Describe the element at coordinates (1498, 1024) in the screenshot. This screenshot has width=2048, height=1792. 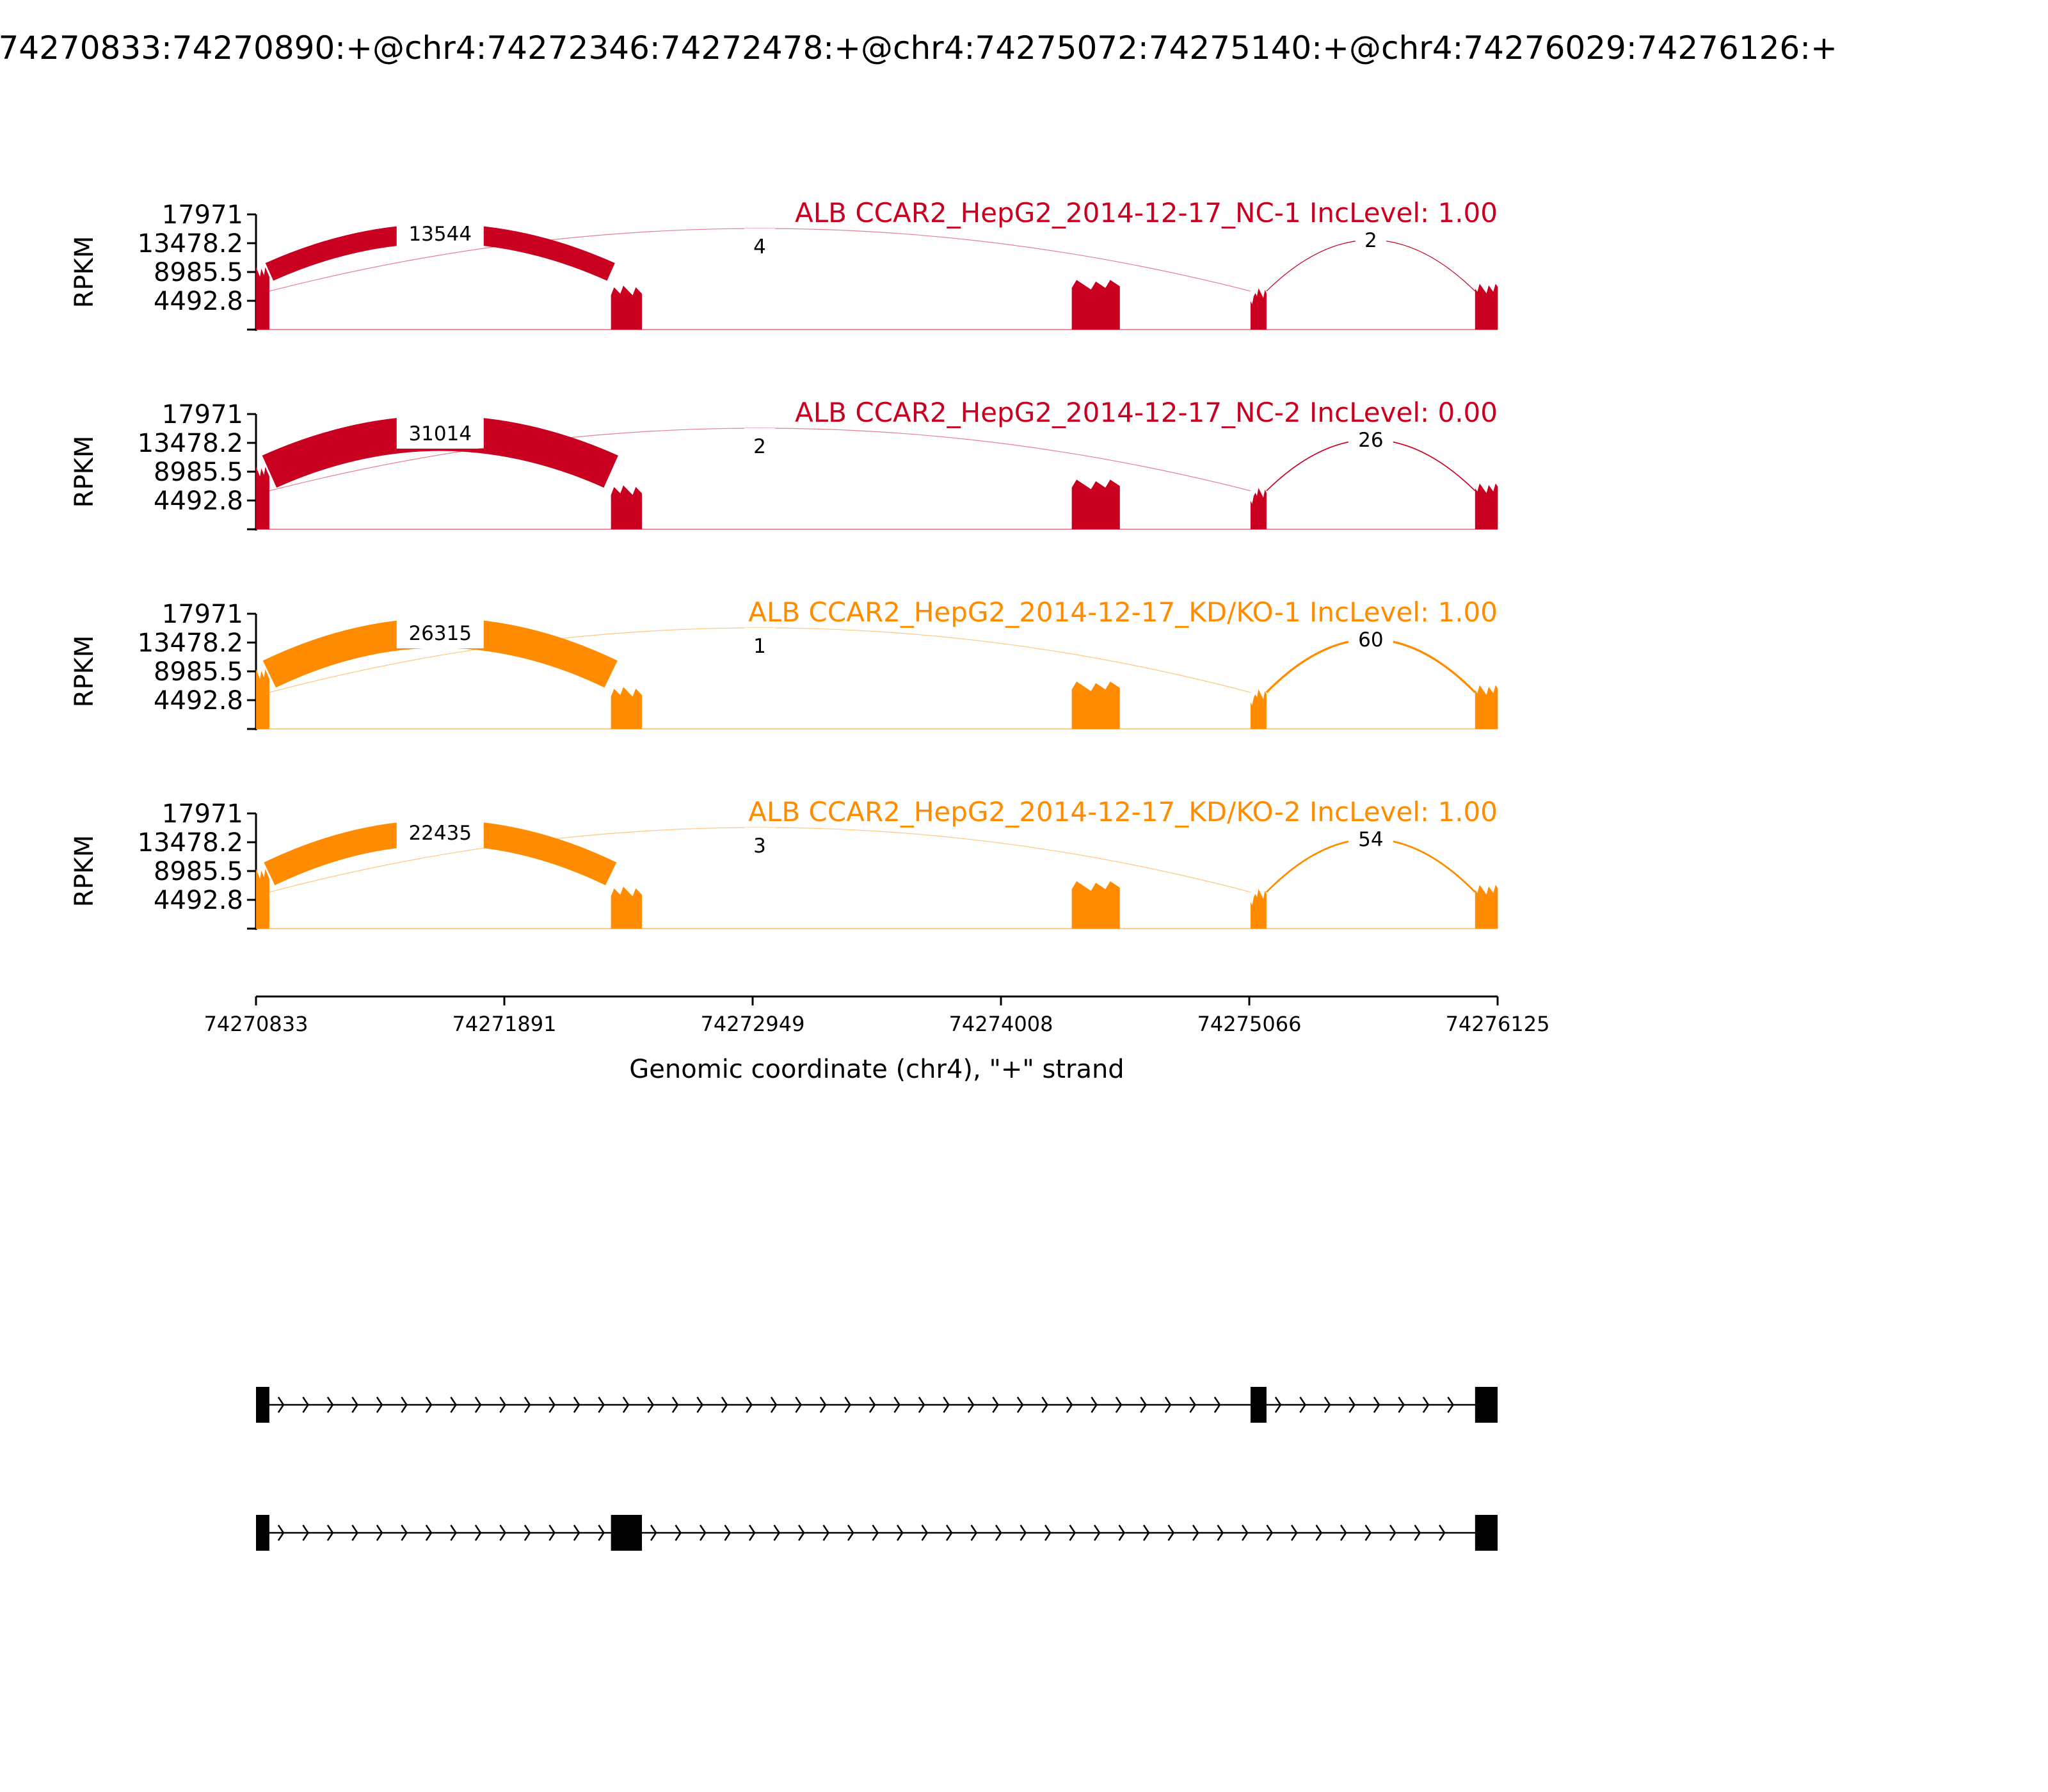
I see `x-tick-label: 74276125` at that location.